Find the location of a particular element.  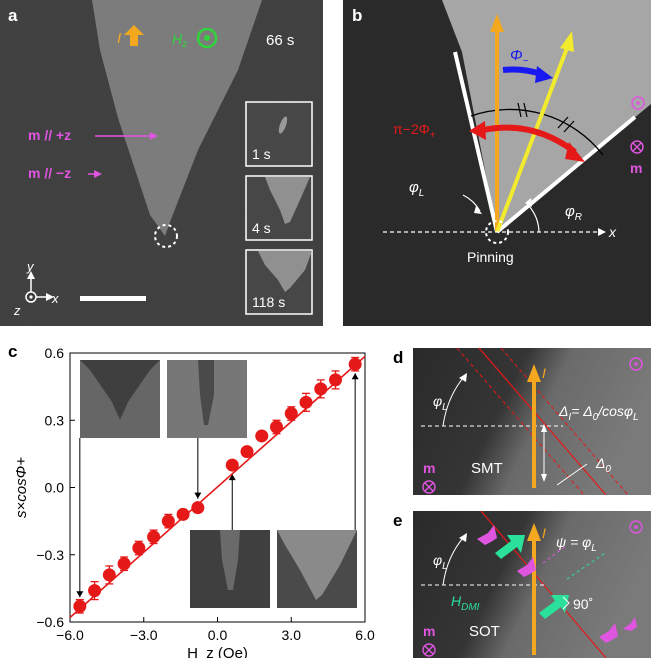

delta-eq-label: ΔI= Δ0/cosφL is located at coordinates (598, 413).